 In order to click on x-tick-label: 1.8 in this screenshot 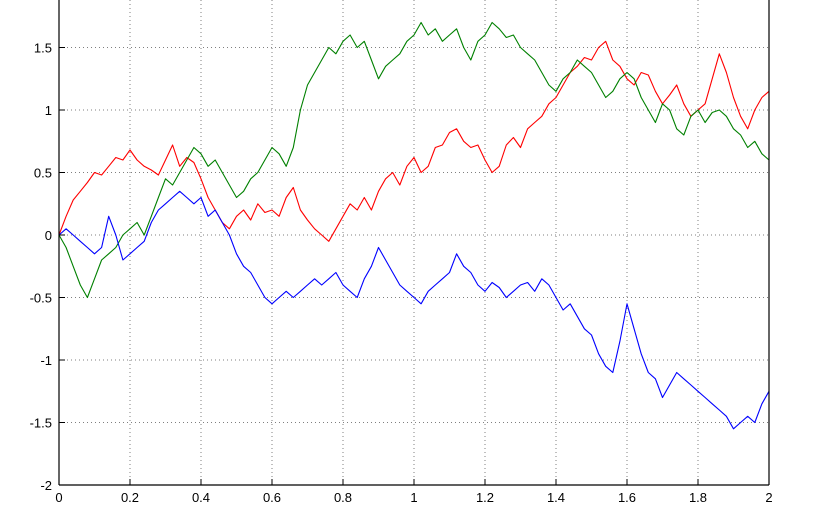, I will do `click(698, 497)`.